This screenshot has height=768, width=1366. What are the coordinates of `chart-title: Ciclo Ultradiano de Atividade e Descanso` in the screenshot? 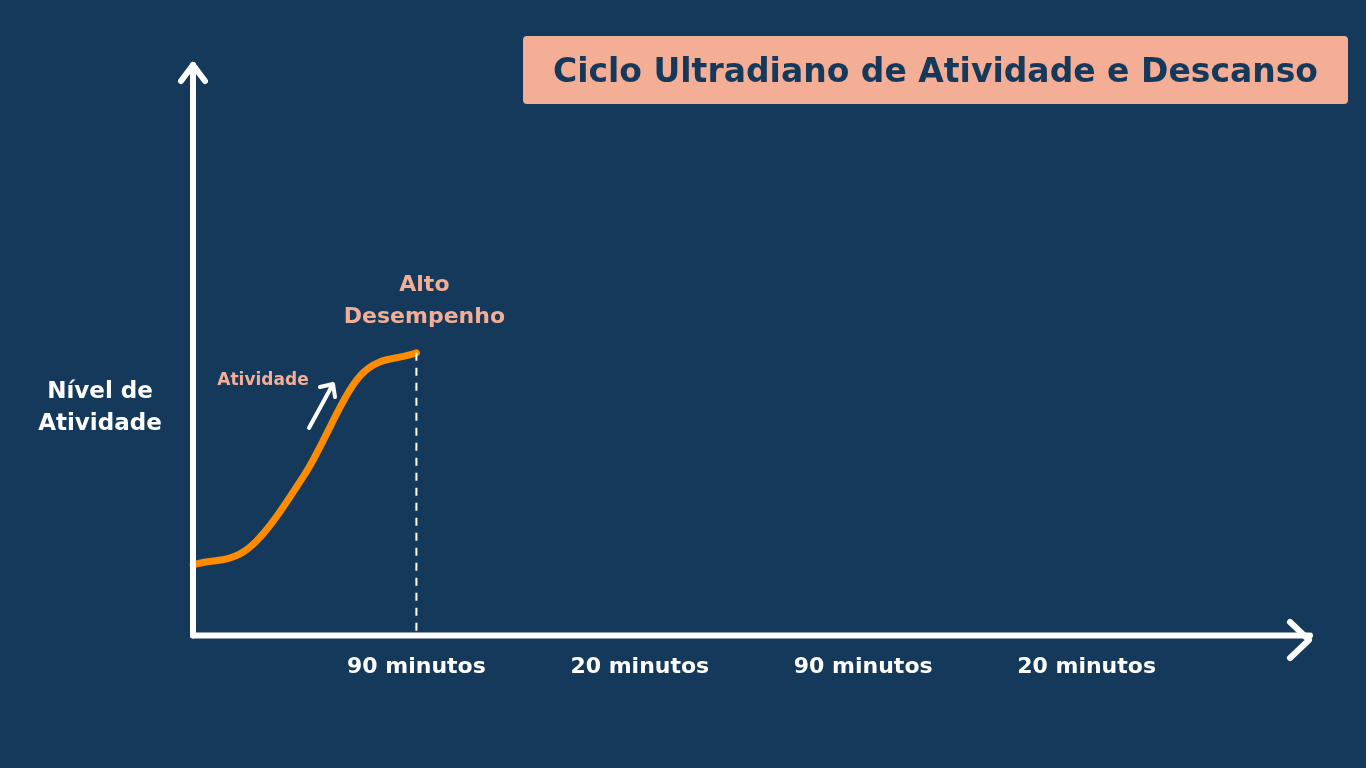 It's located at (935, 70).